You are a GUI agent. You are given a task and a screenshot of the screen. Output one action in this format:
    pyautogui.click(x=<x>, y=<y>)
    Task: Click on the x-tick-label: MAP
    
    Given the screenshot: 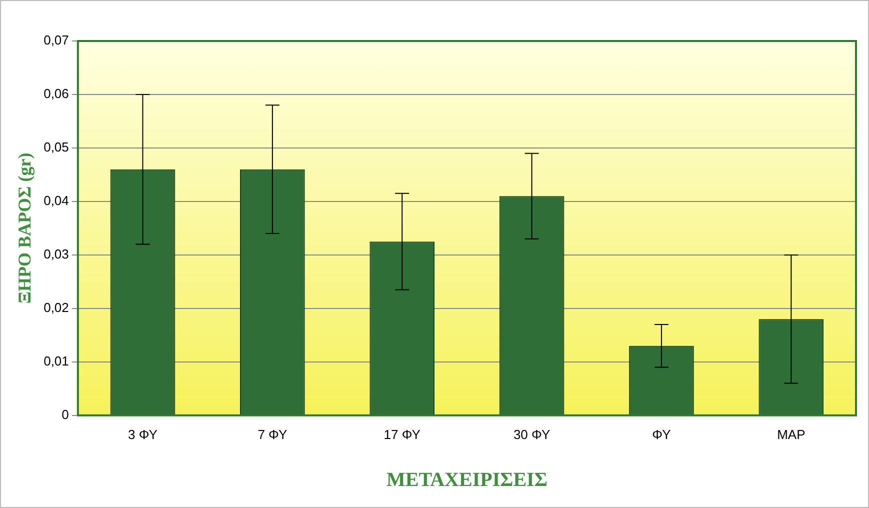 What is the action you would take?
    pyautogui.click(x=791, y=434)
    